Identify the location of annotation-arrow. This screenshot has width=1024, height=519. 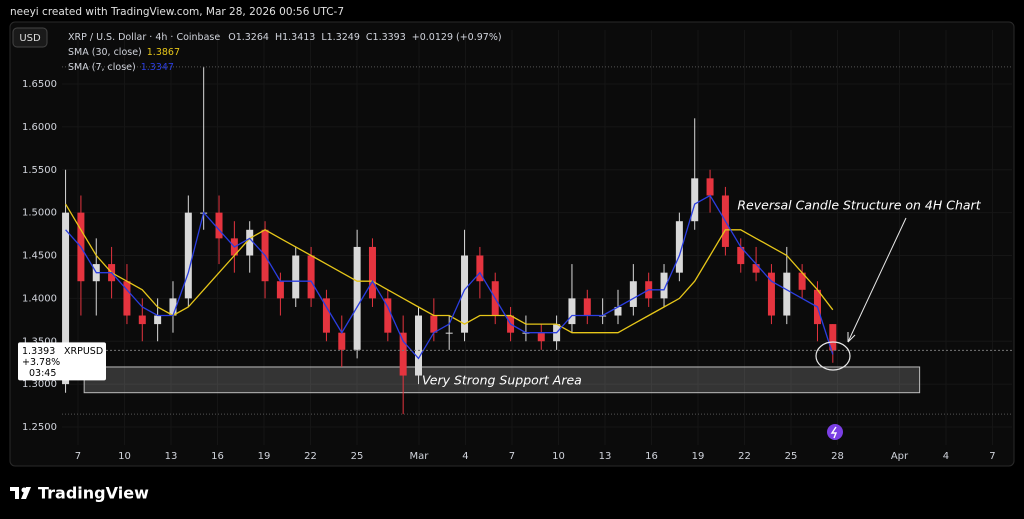
(877, 280).